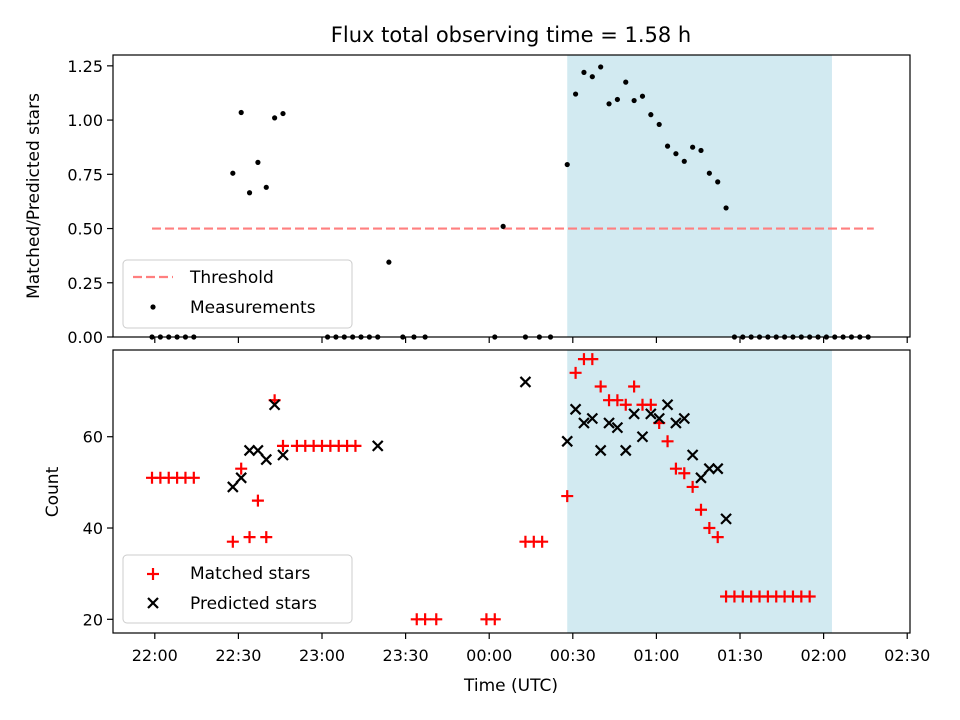  Describe the element at coordinates (253, 308) in the screenshot. I see `legend-measurements-label: Measurements` at that location.